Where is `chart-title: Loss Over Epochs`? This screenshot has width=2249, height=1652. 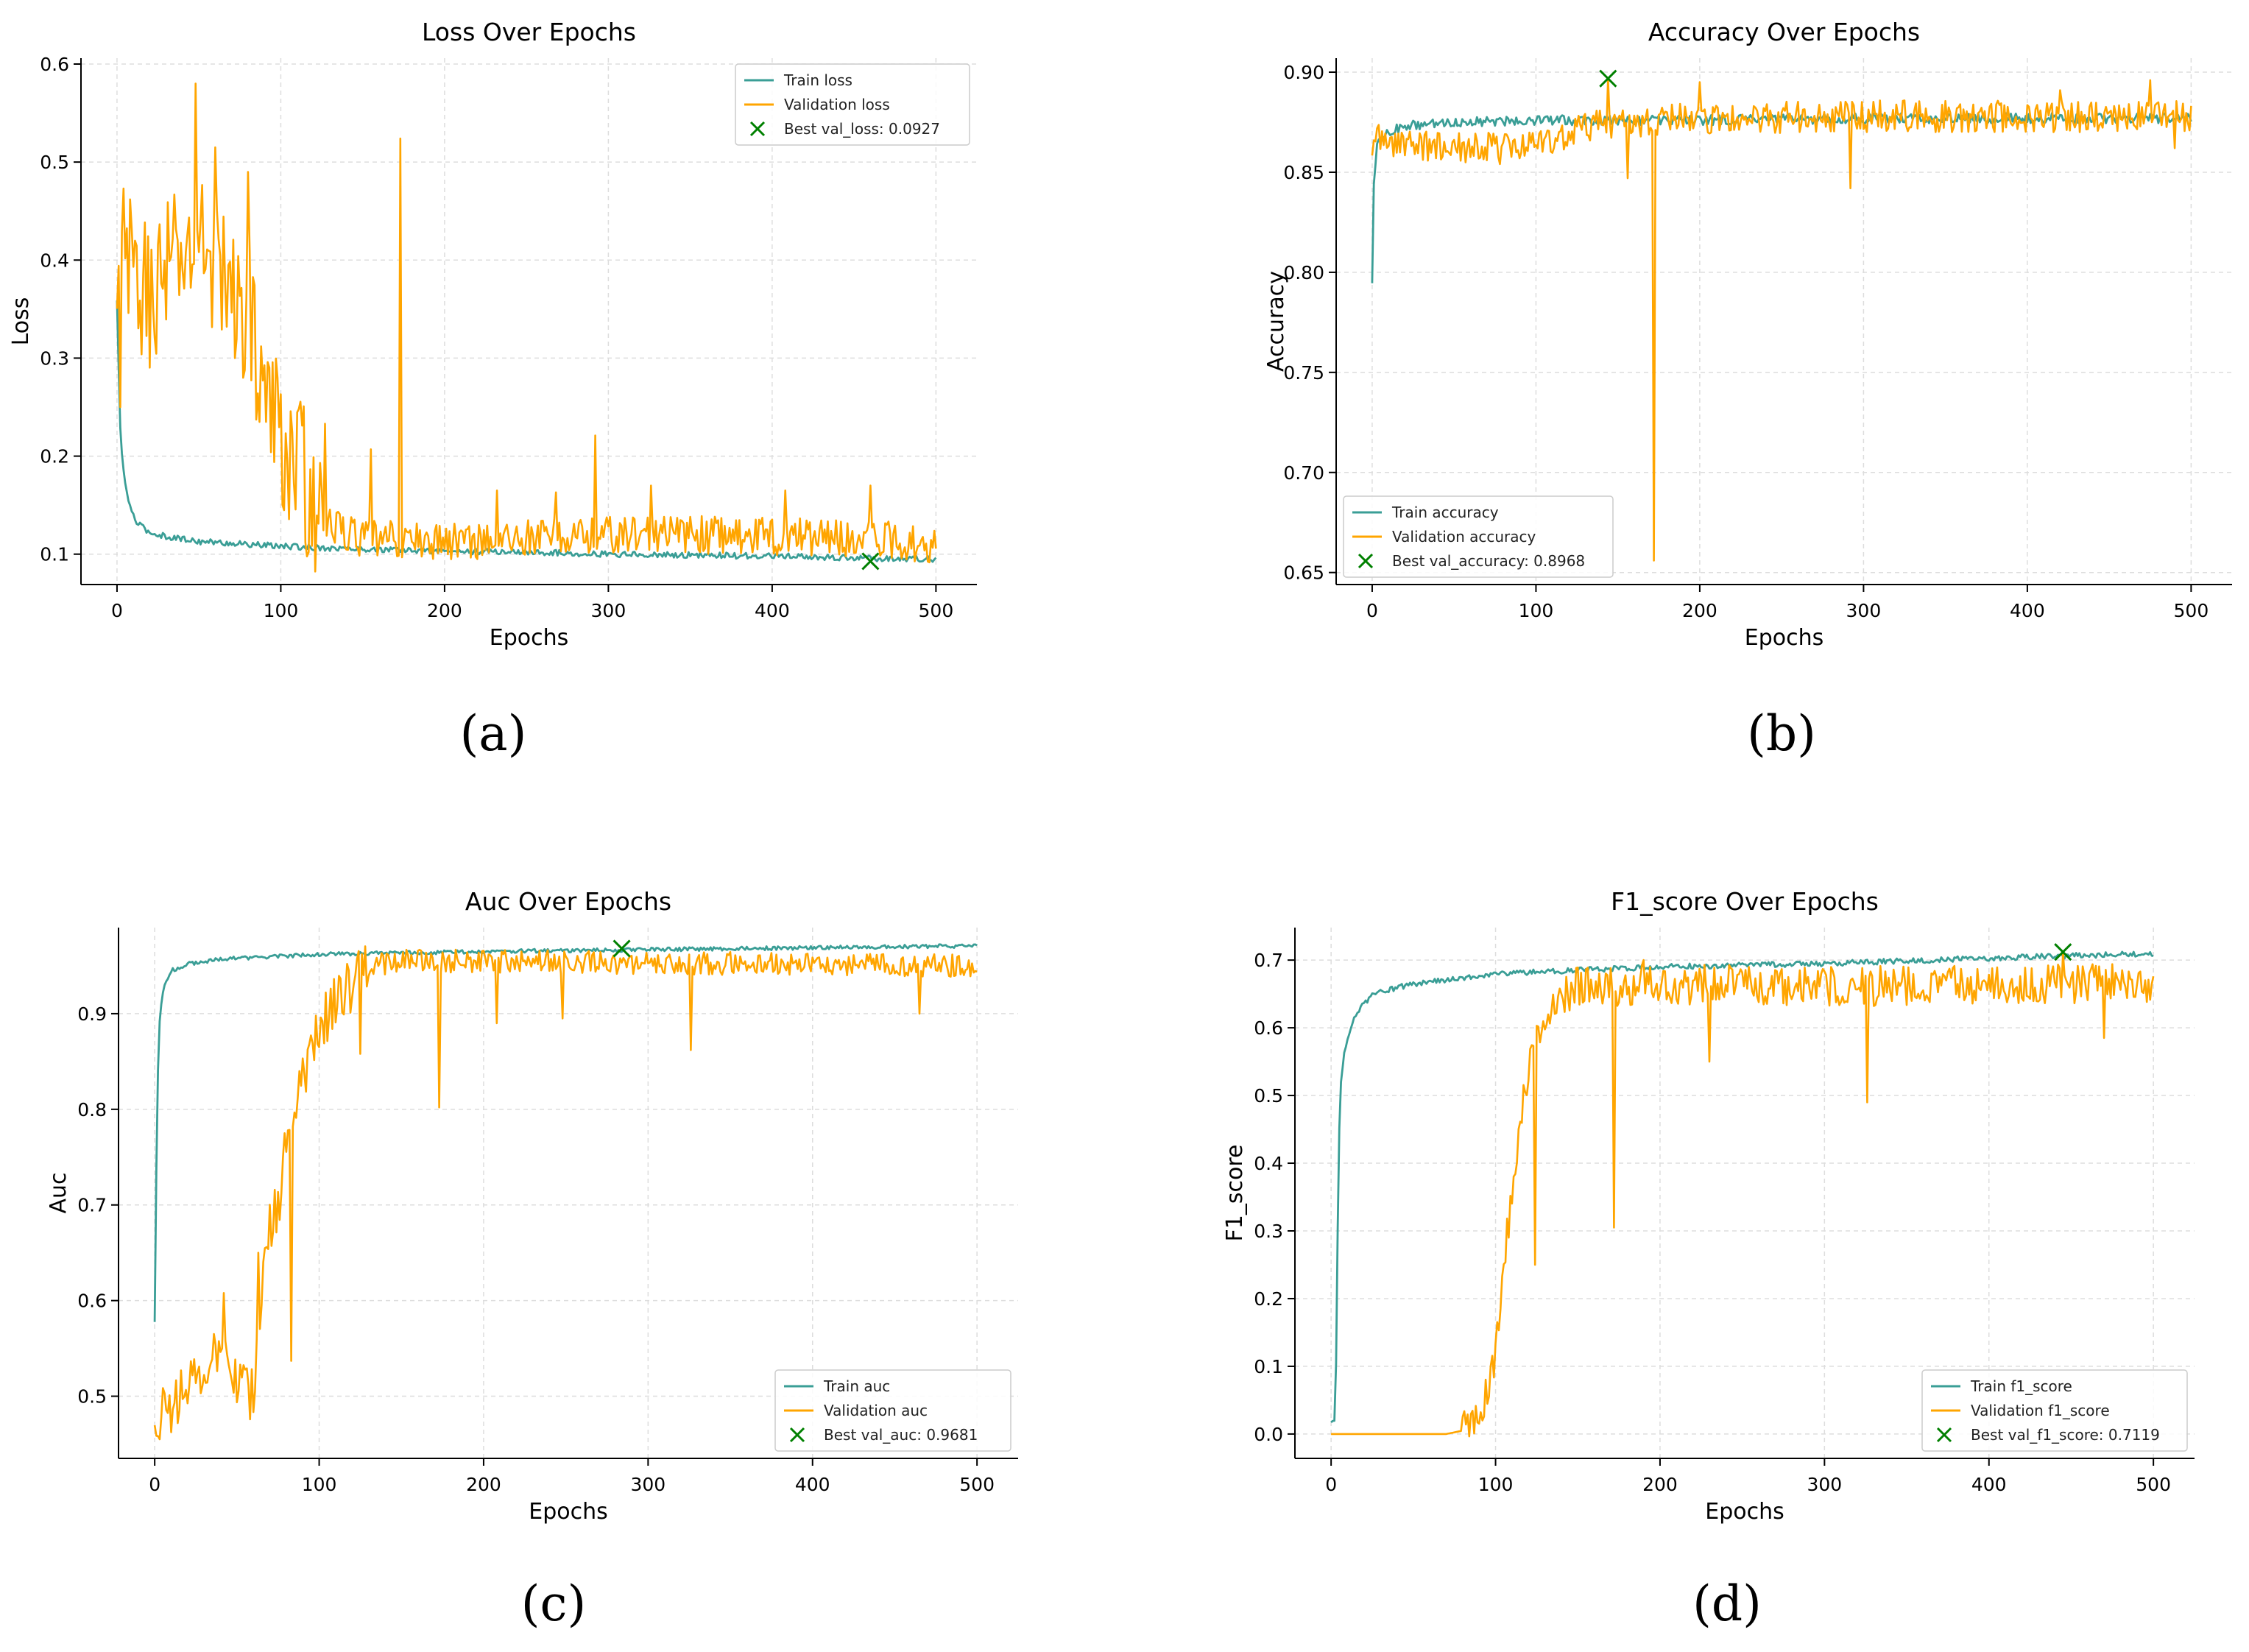
chart-title: Loss Over Epochs is located at coordinates (529, 32).